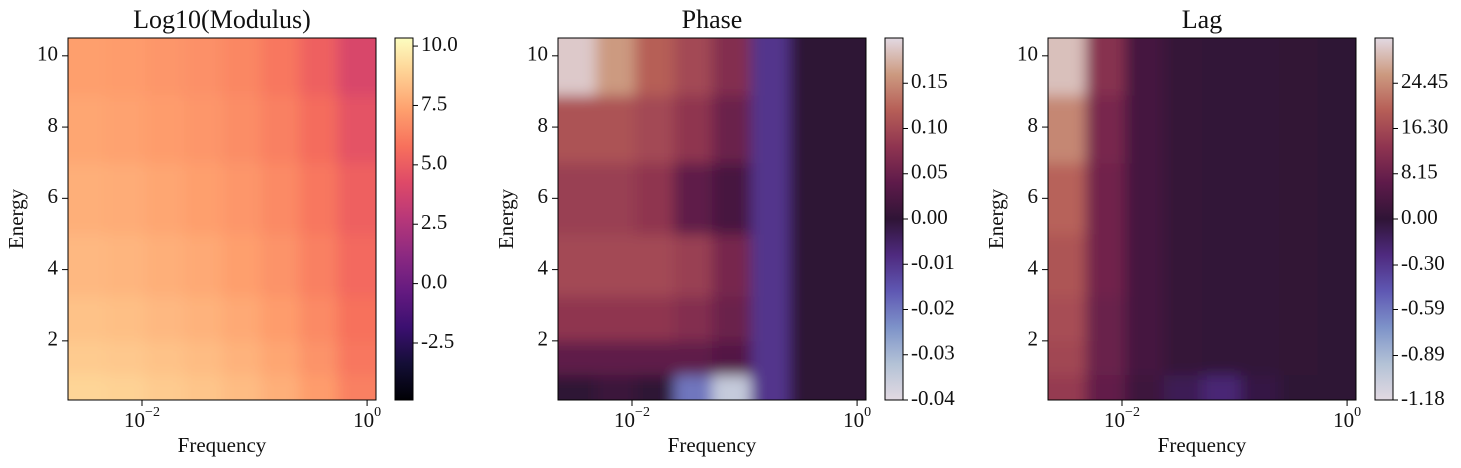 The height and width of the screenshot is (468, 1461). I want to click on colorbar-tick-label: -2.5, so click(437, 341).